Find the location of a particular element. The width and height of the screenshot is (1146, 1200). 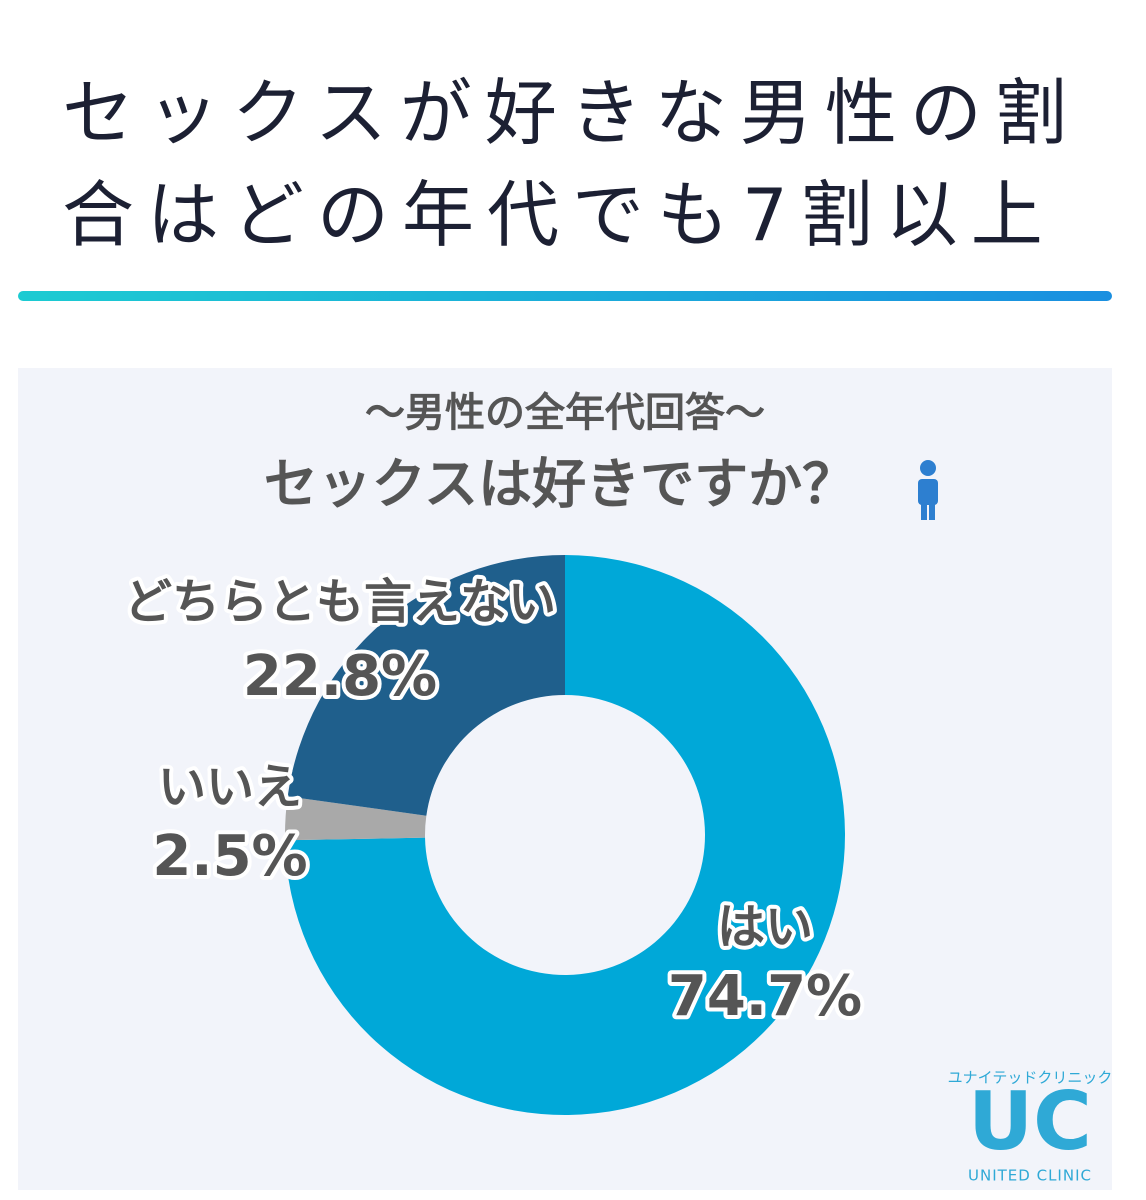

title-underline is located at coordinates (565, 296).